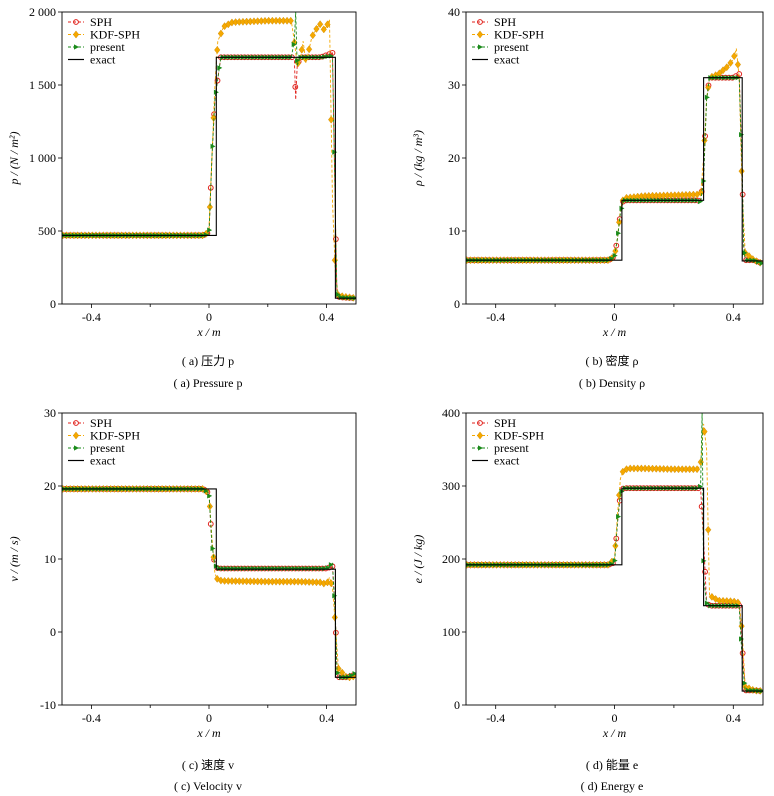 Image resolution: width=774 pixels, height=796 pixels. What do you see at coordinates (42, 158) in the screenshot?
I see `y-tick-label: 1 000` at bounding box center [42, 158].